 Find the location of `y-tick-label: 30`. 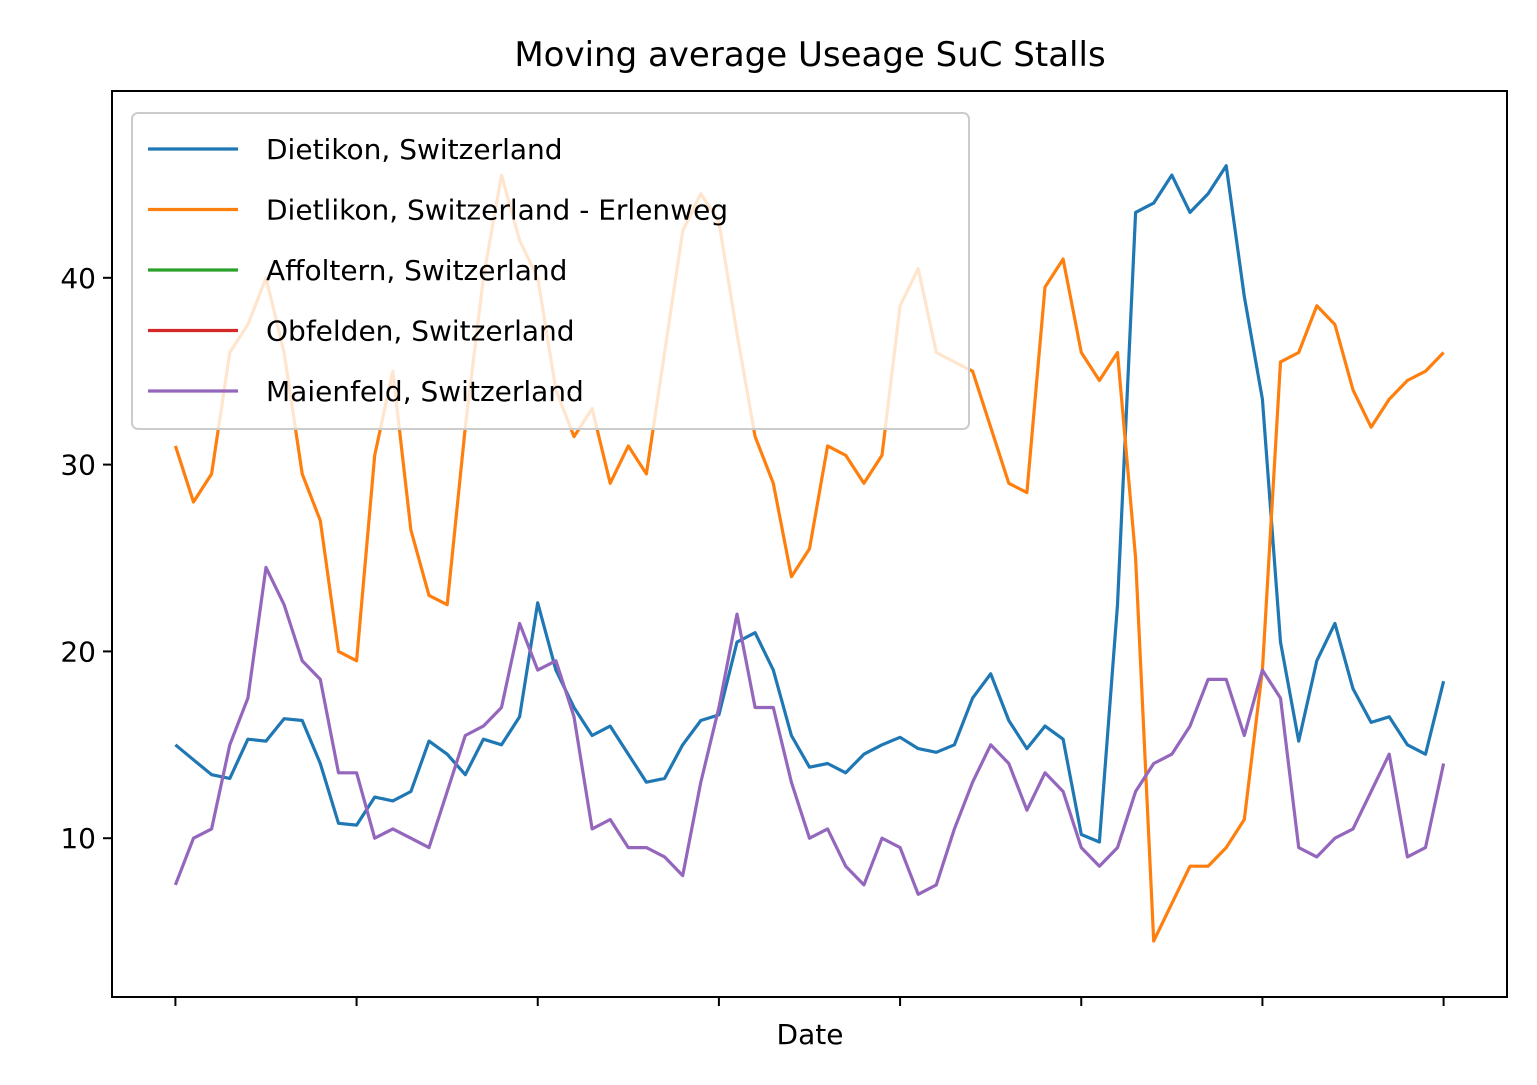

y-tick-label: 30 is located at coordinates (78, 465).